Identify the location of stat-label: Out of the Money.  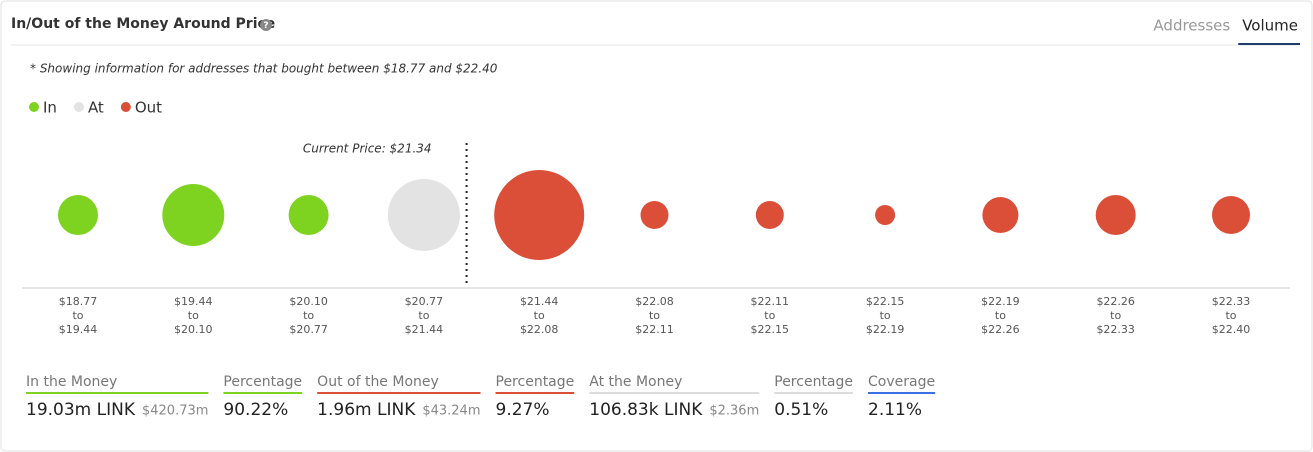
(378, 382).